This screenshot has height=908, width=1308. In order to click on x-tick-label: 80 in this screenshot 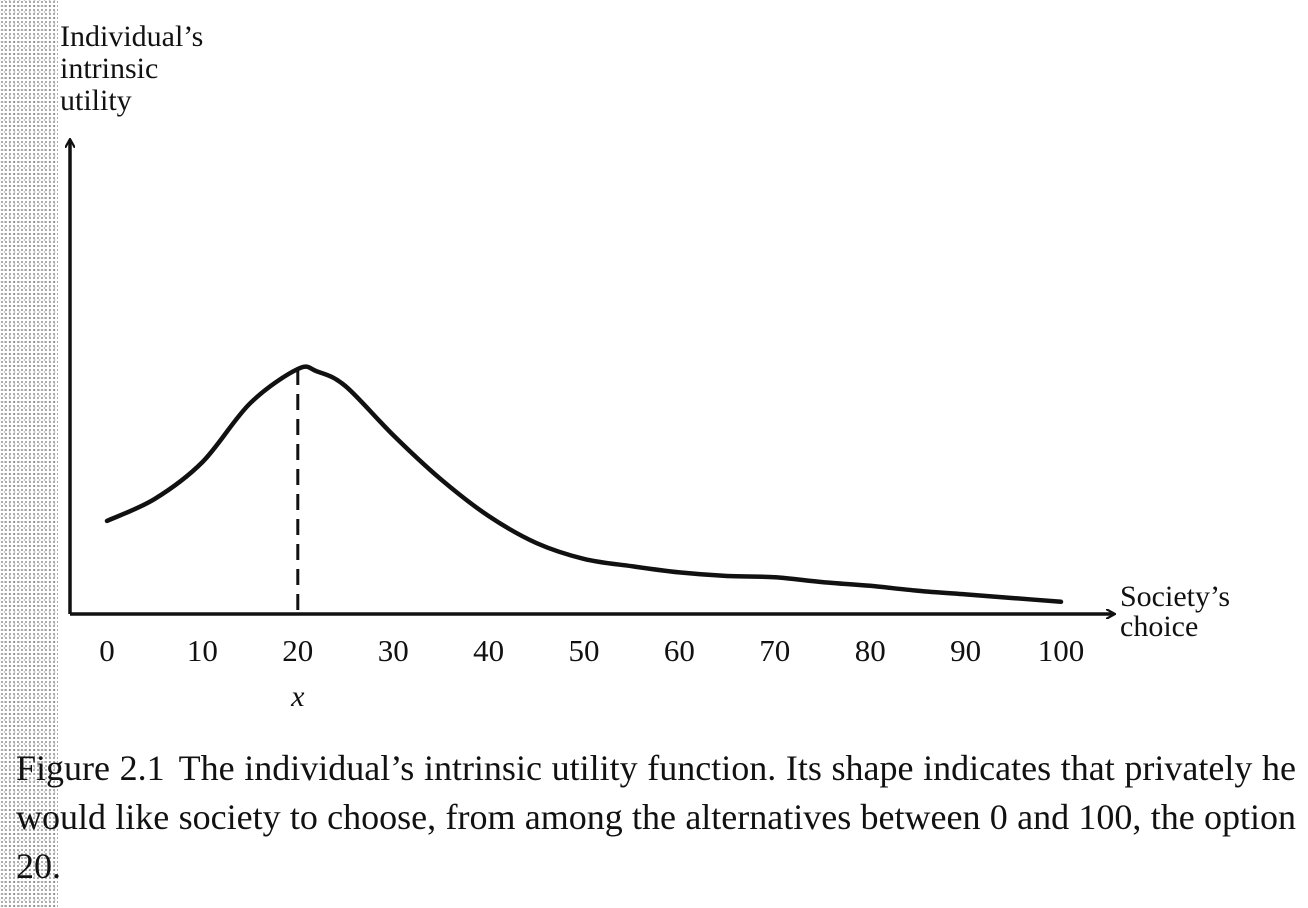, I will do `click(870, 650)`.